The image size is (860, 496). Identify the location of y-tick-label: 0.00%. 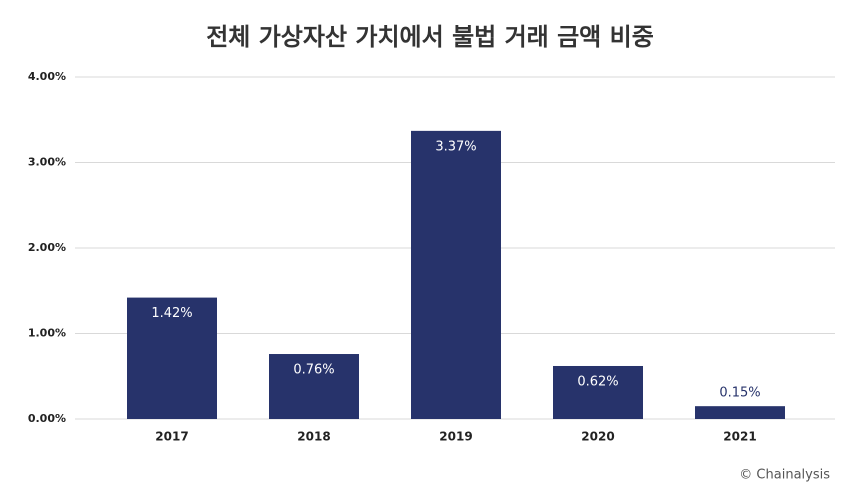
(47, 418).